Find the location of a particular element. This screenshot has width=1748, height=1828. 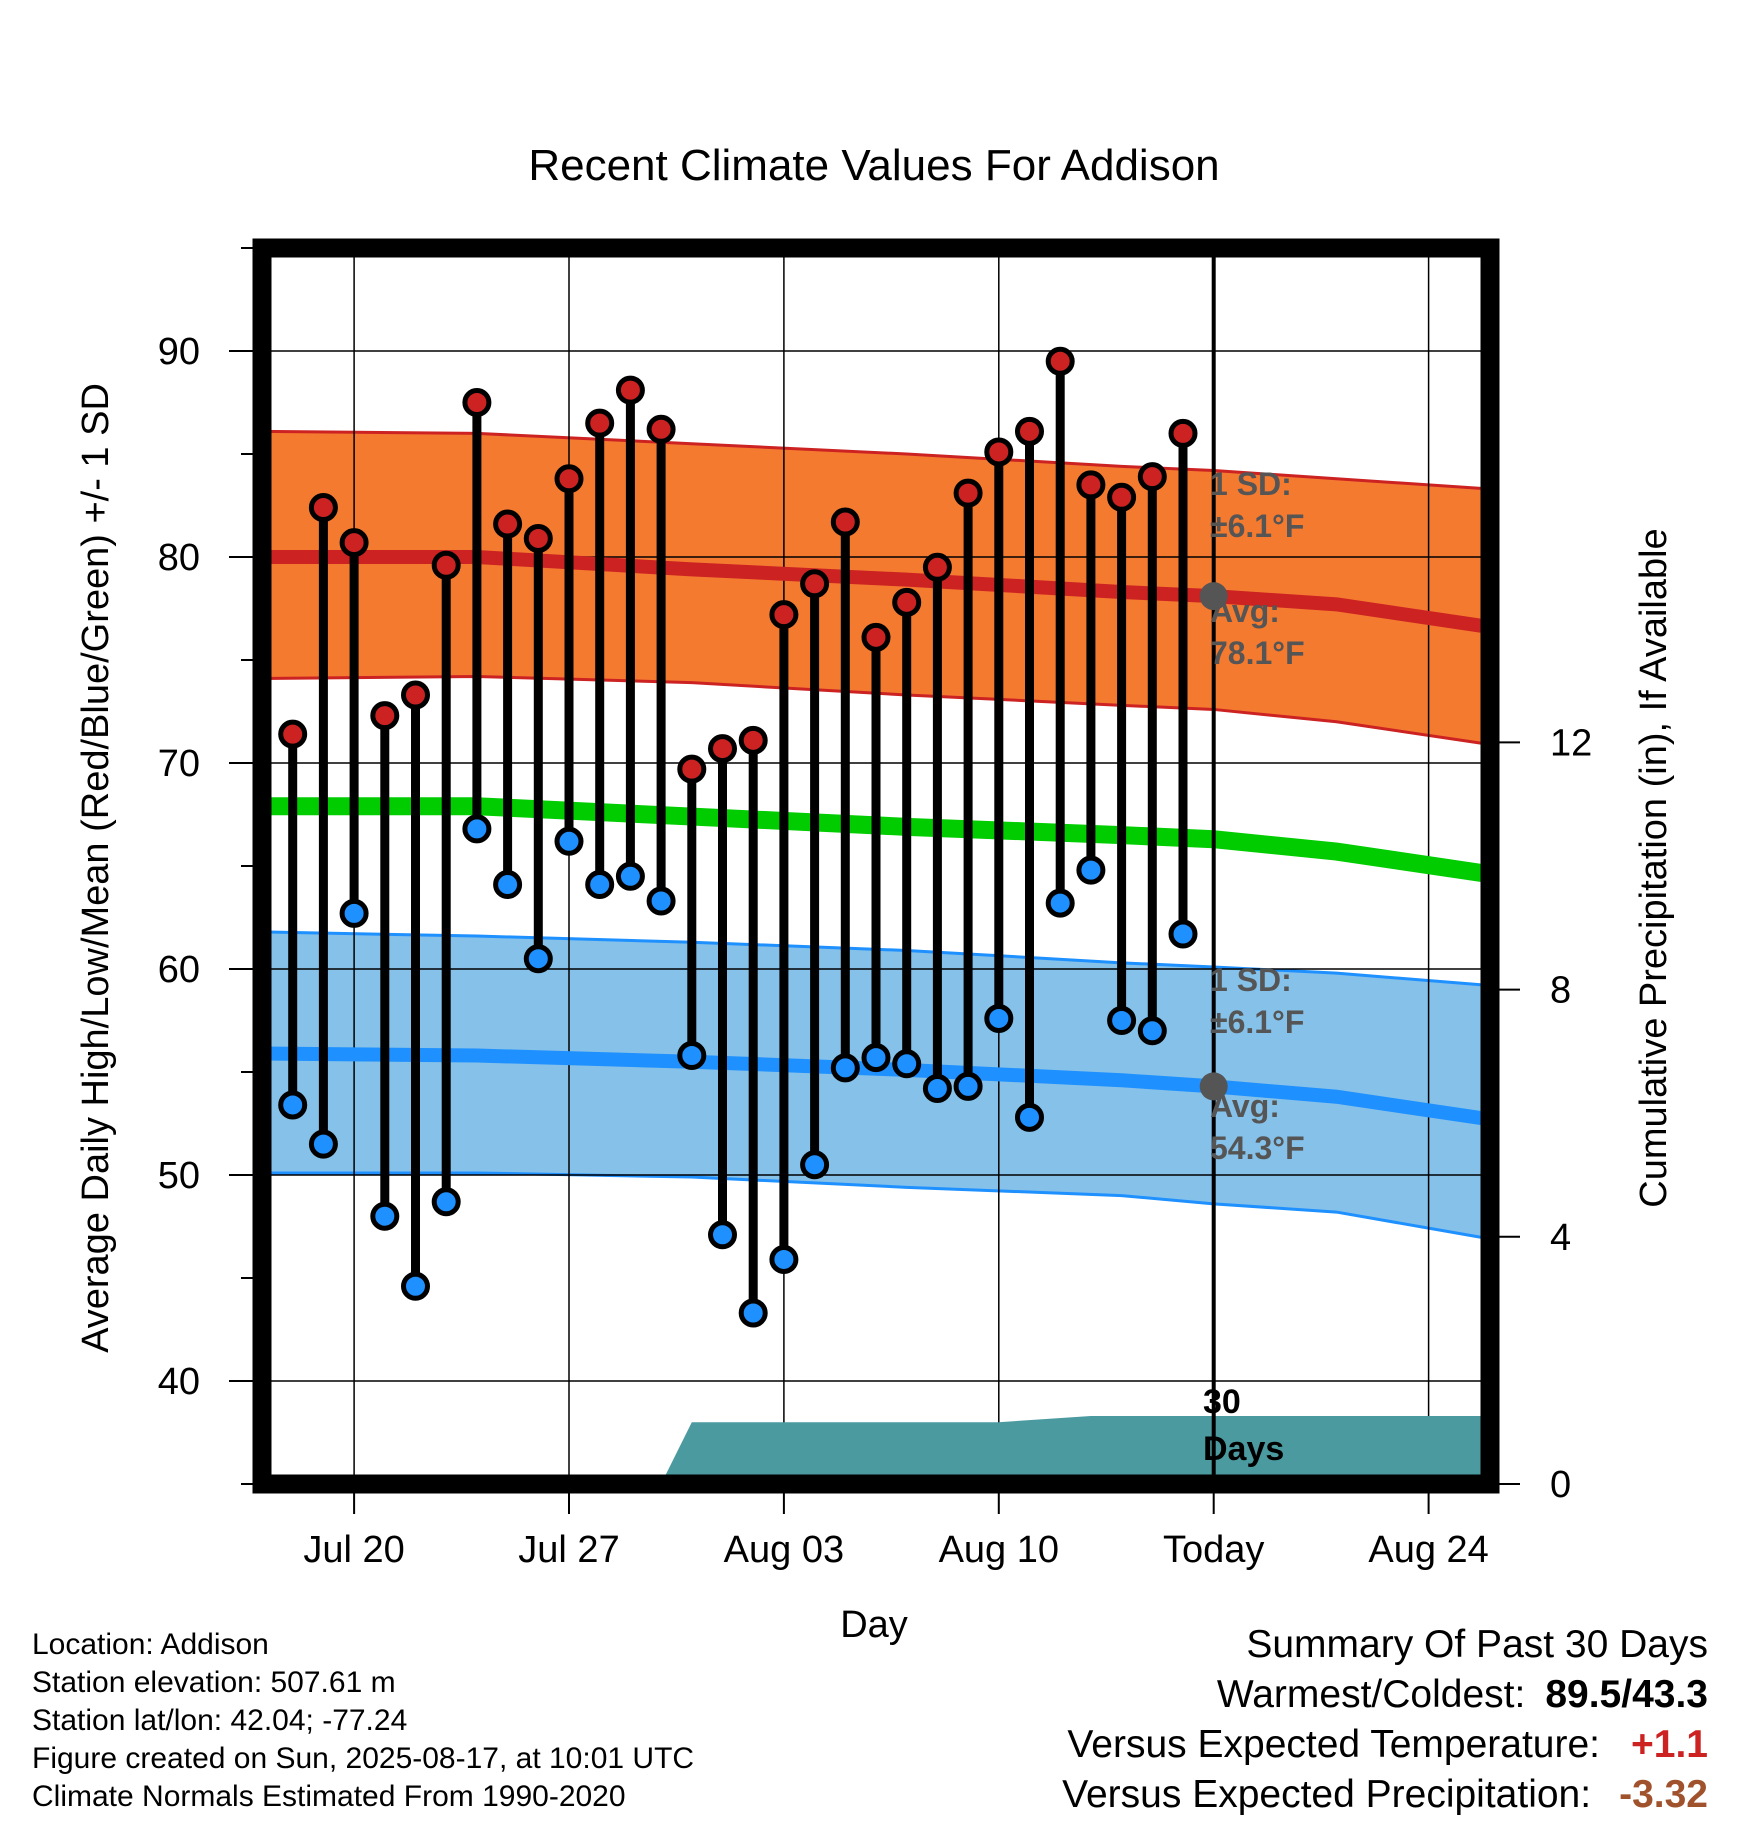

y-tick-label-60: 60 is located at coordinates (179, 970).